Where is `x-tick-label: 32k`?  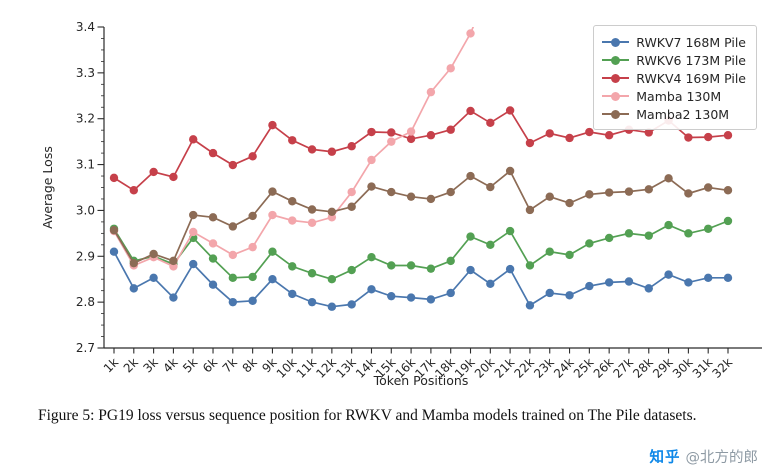
x-tick-label: 32k is located at coordinates (723, 368).